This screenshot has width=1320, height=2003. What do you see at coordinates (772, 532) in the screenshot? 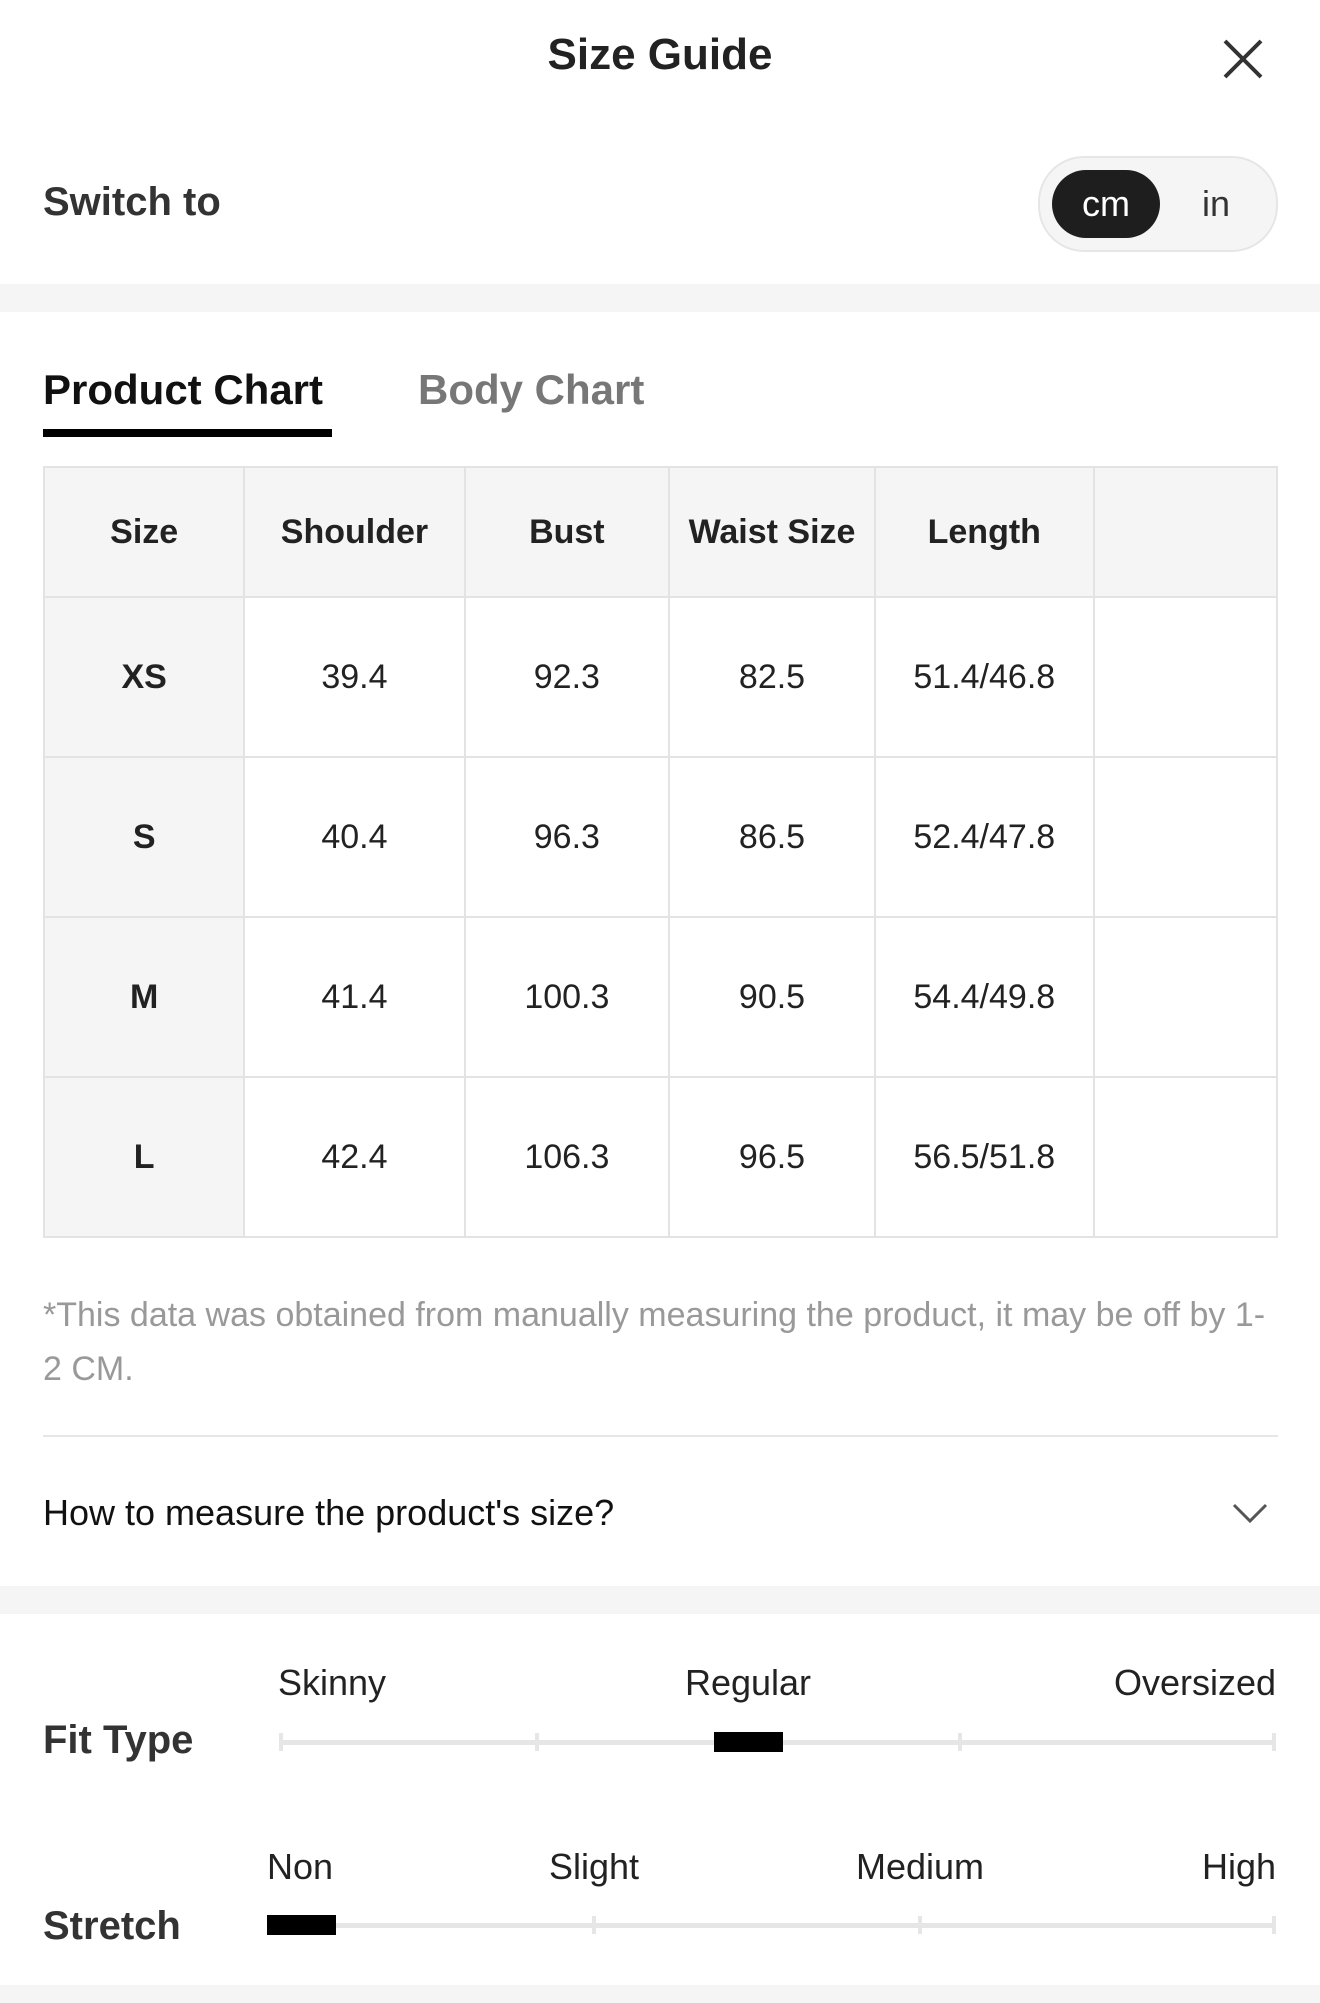
I see `header-cell: Waist Size` at bounding box center [772, 532].